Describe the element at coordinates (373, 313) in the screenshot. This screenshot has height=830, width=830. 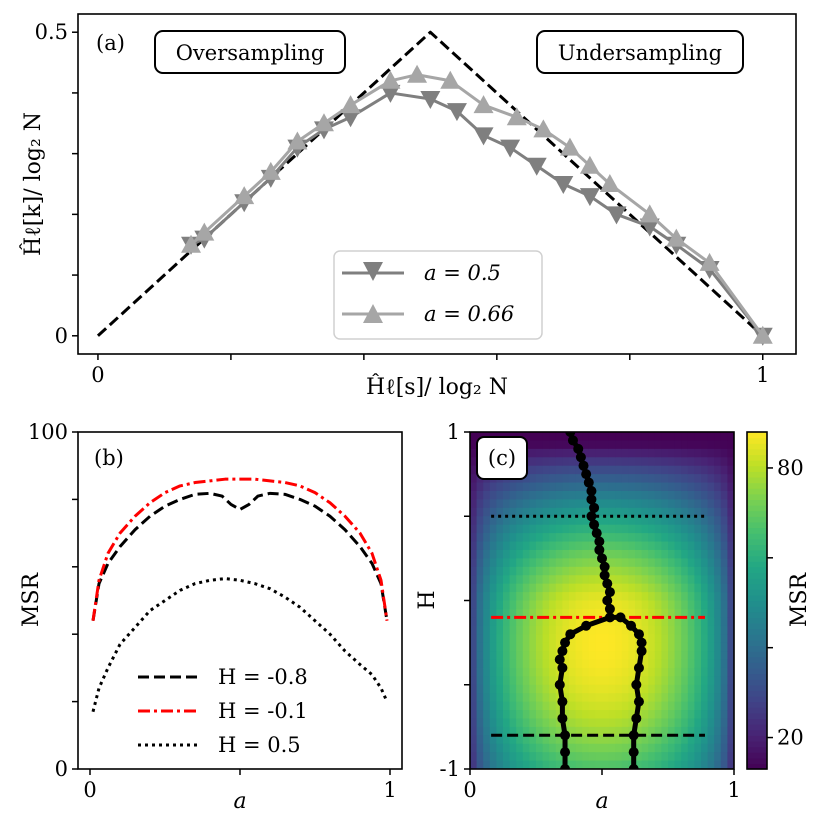
I see `legend-marker-a066` at that location.